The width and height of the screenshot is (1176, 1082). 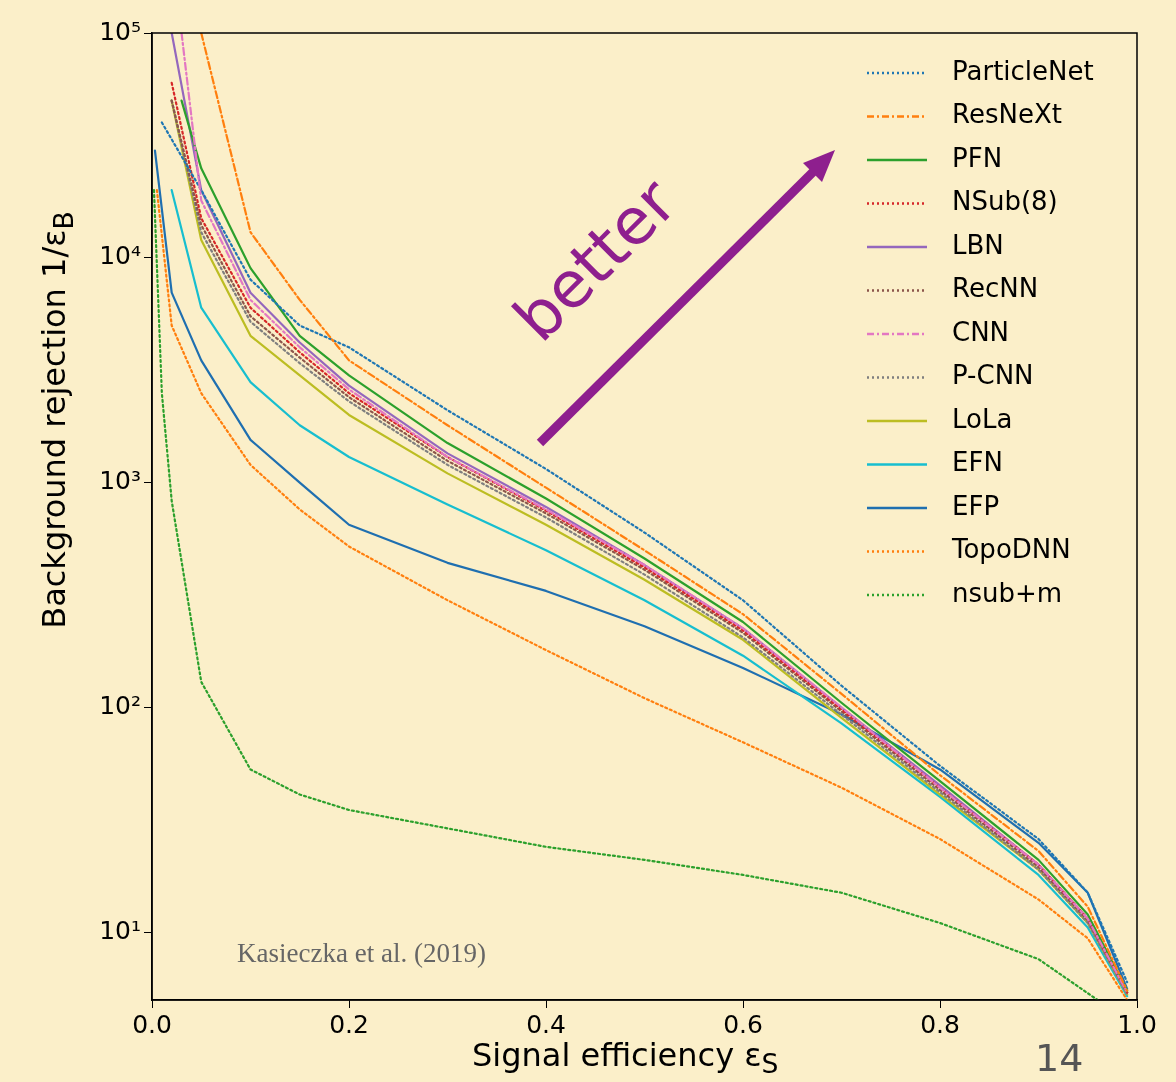 What do you see at coordinates (1007, 114) in the screenshot?
I see `legend-label: ResNeXt` at bounding box center [1007, 114].